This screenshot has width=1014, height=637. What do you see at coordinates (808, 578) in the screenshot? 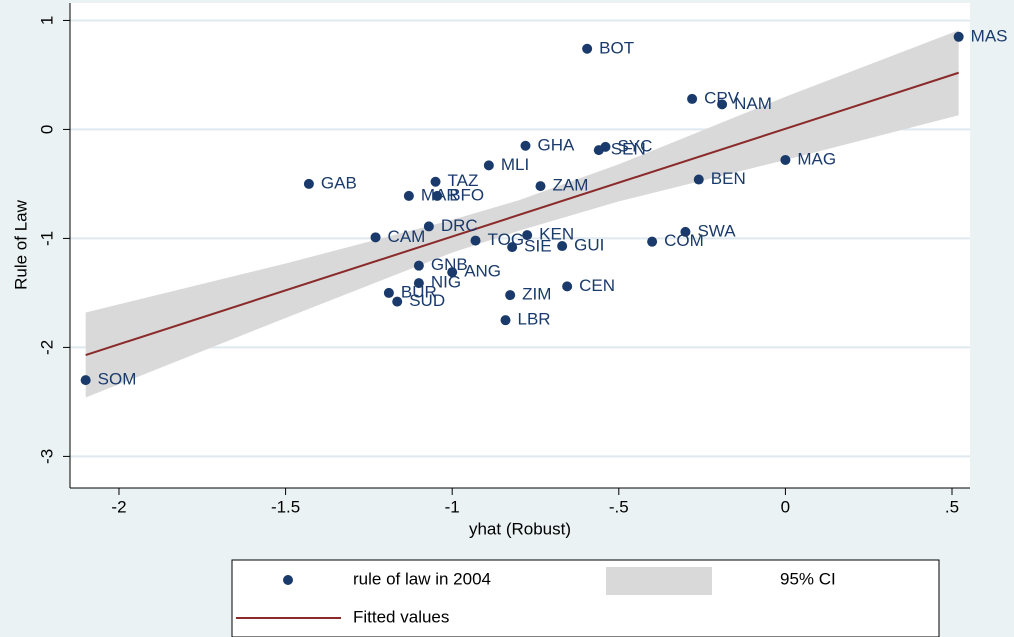
I see `legend-label: 95% CI` at bounding box center [808, 578].